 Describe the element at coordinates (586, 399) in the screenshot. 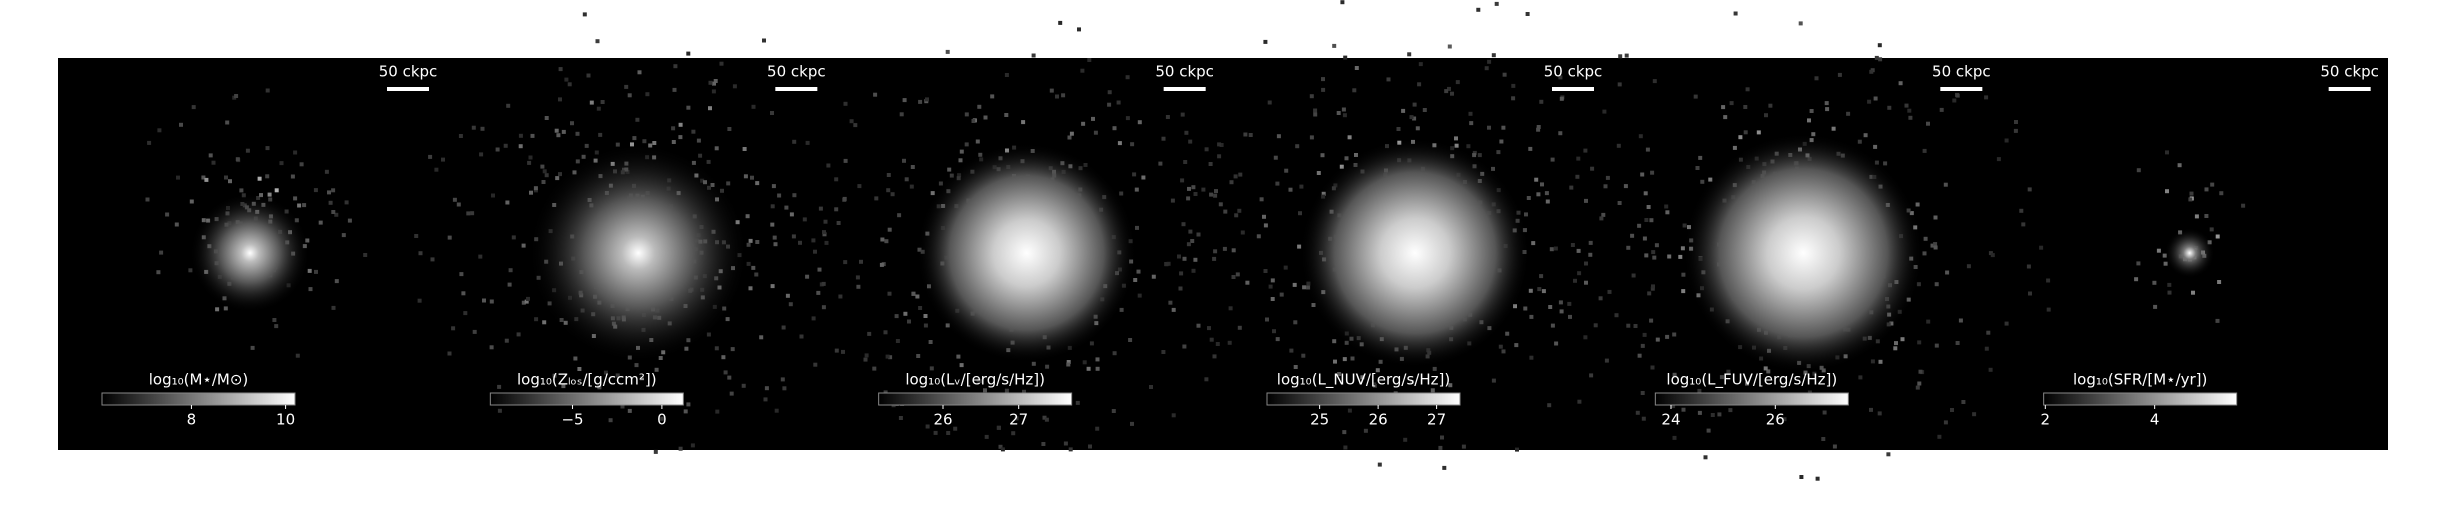

I see `colorbar` at that location.